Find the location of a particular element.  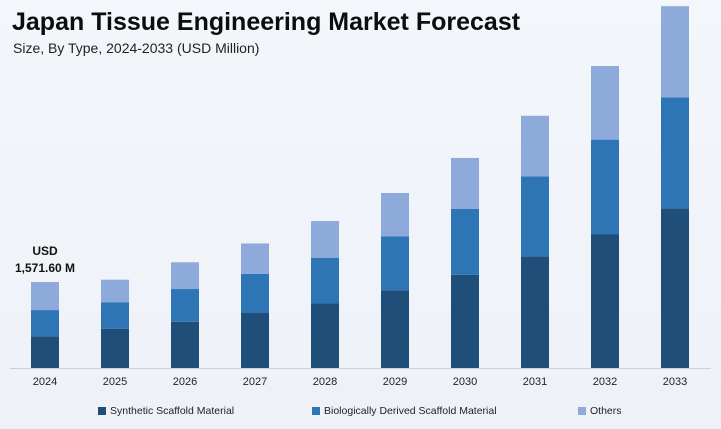

x-tick-label: 2033 is located at coordinates (675, 382).